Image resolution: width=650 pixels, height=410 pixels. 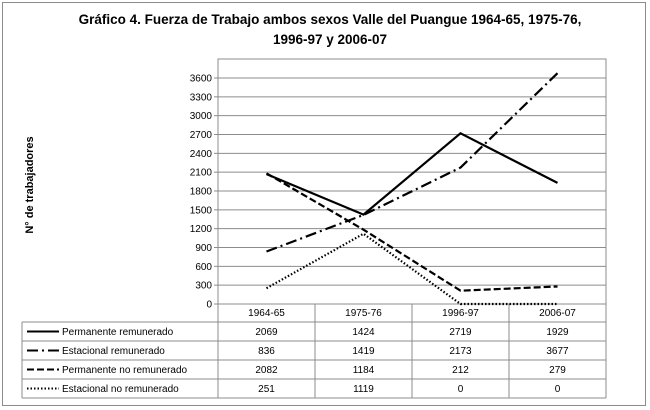 What do you see at coordinates (118, 332) in the screenshot?
I see `legend-label-0: Permanente remunerado` at bounding box center [118, 332].